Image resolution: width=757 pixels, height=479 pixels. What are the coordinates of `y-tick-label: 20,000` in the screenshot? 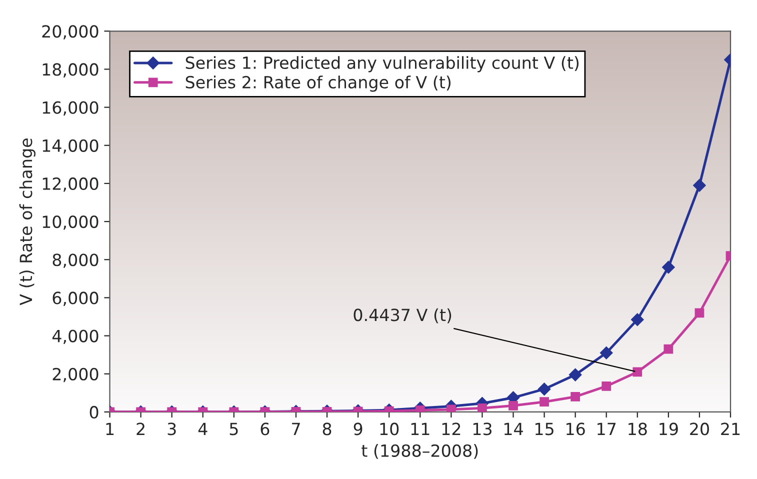 It's located at (70, 32).